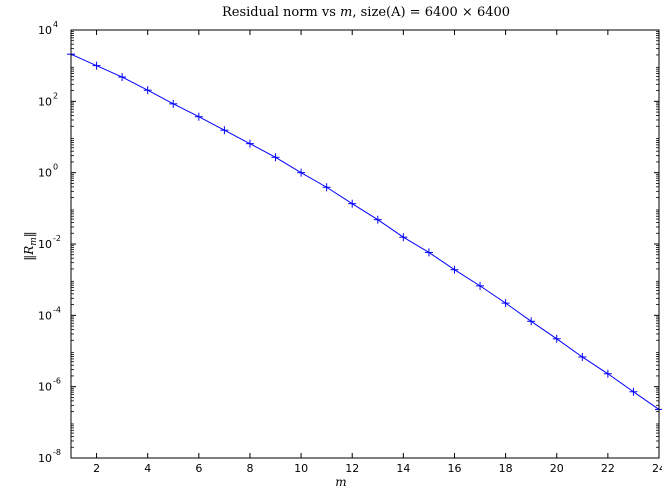  I want to click on x-tick-label: 16, so click(454, 468).